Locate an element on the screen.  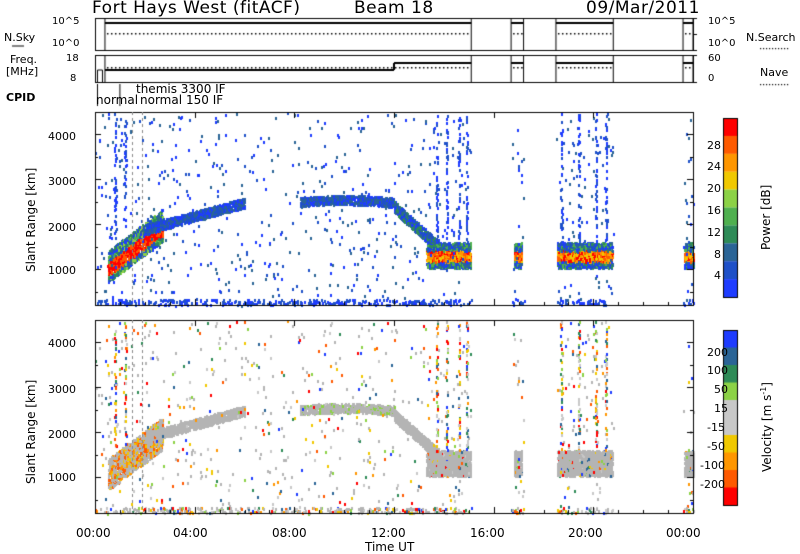
xtick-1200: 12:00 is located at coordinates (388, 533).